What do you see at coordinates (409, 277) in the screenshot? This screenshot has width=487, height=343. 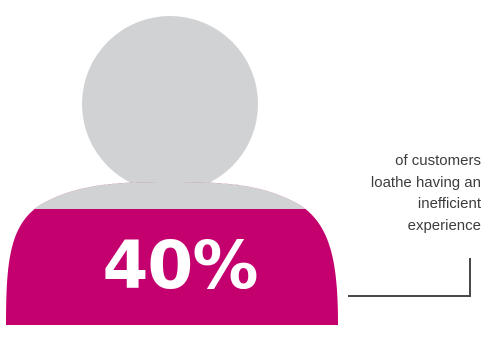 I see `connector-line` at bounding box center [409, 277].